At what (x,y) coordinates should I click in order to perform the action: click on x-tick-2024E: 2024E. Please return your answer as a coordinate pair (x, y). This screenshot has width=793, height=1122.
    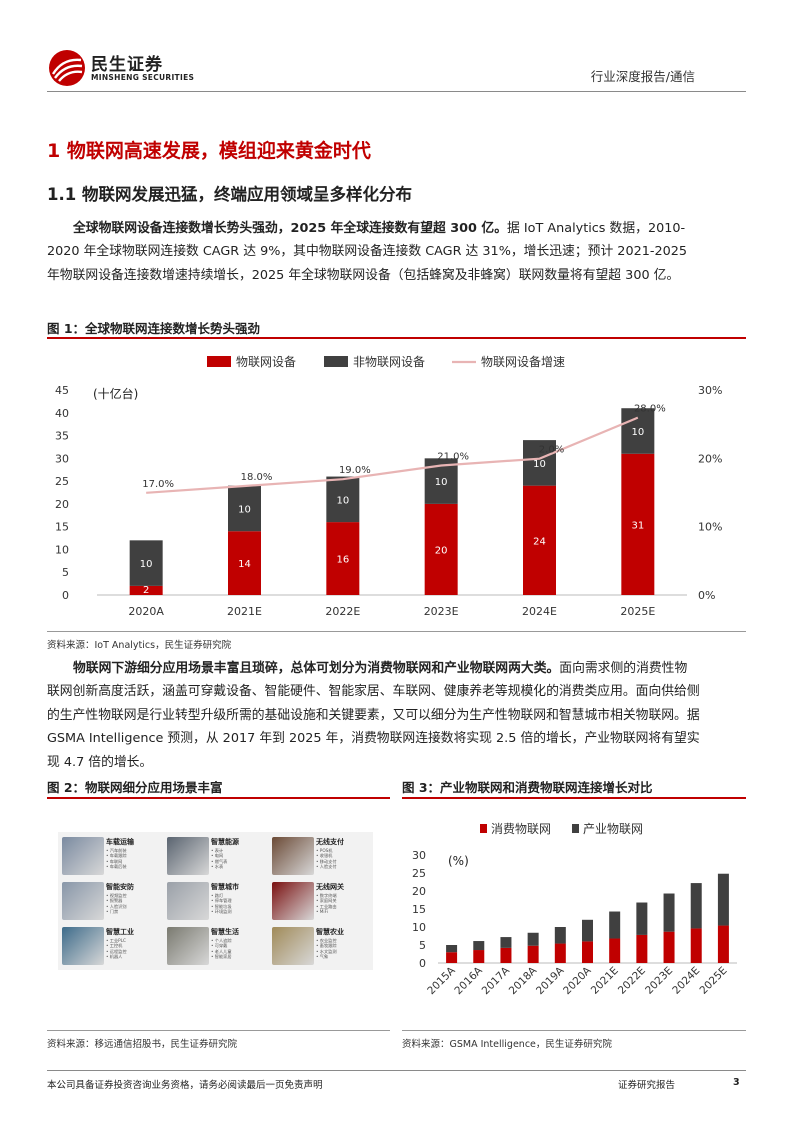
    Looking at the image, I should click on (539, 611).